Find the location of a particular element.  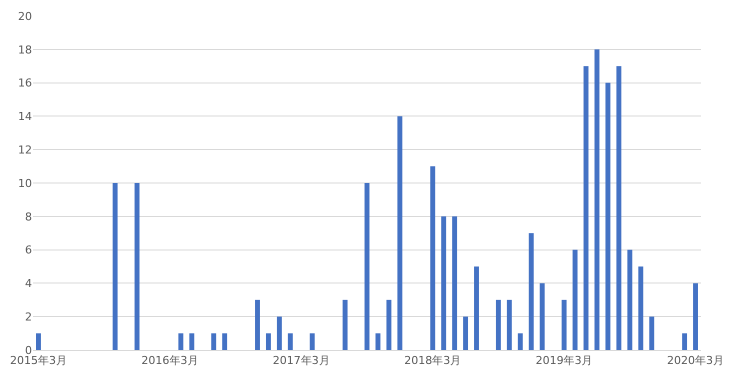

y-tick-label: 10 is located at coordinates (25, 183).